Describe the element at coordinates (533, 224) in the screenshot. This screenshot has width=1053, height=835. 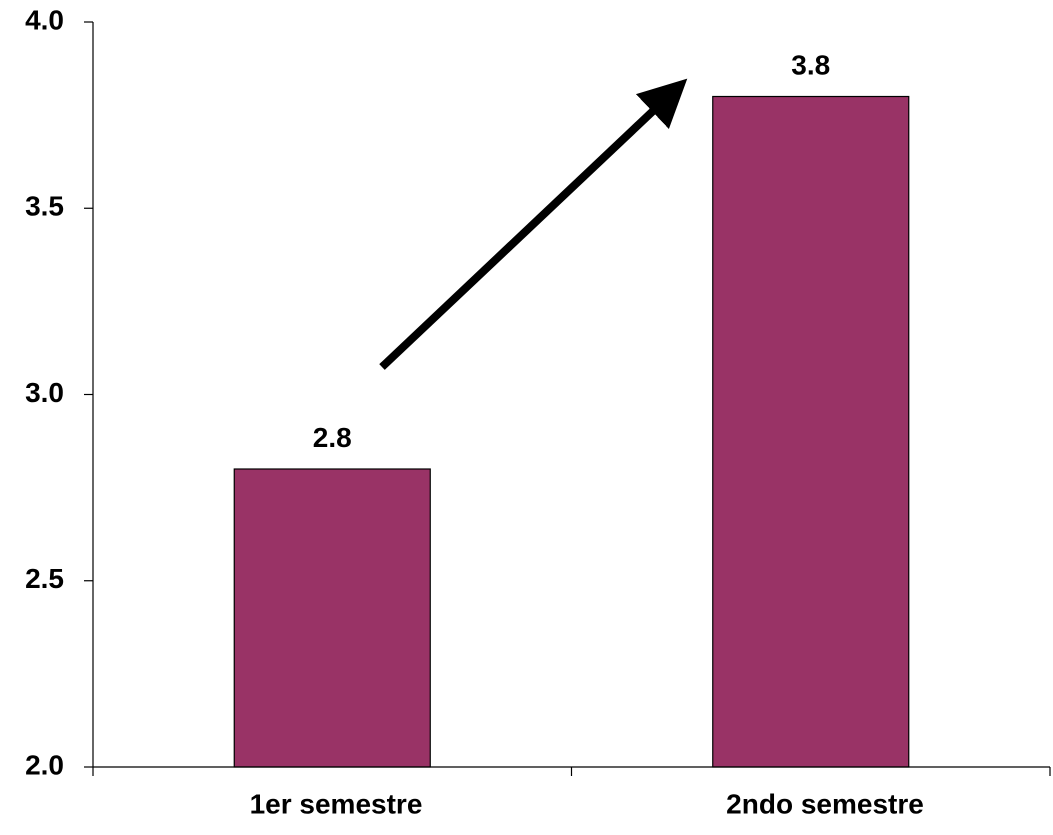
I see `upward-trend-arrow` at that location.